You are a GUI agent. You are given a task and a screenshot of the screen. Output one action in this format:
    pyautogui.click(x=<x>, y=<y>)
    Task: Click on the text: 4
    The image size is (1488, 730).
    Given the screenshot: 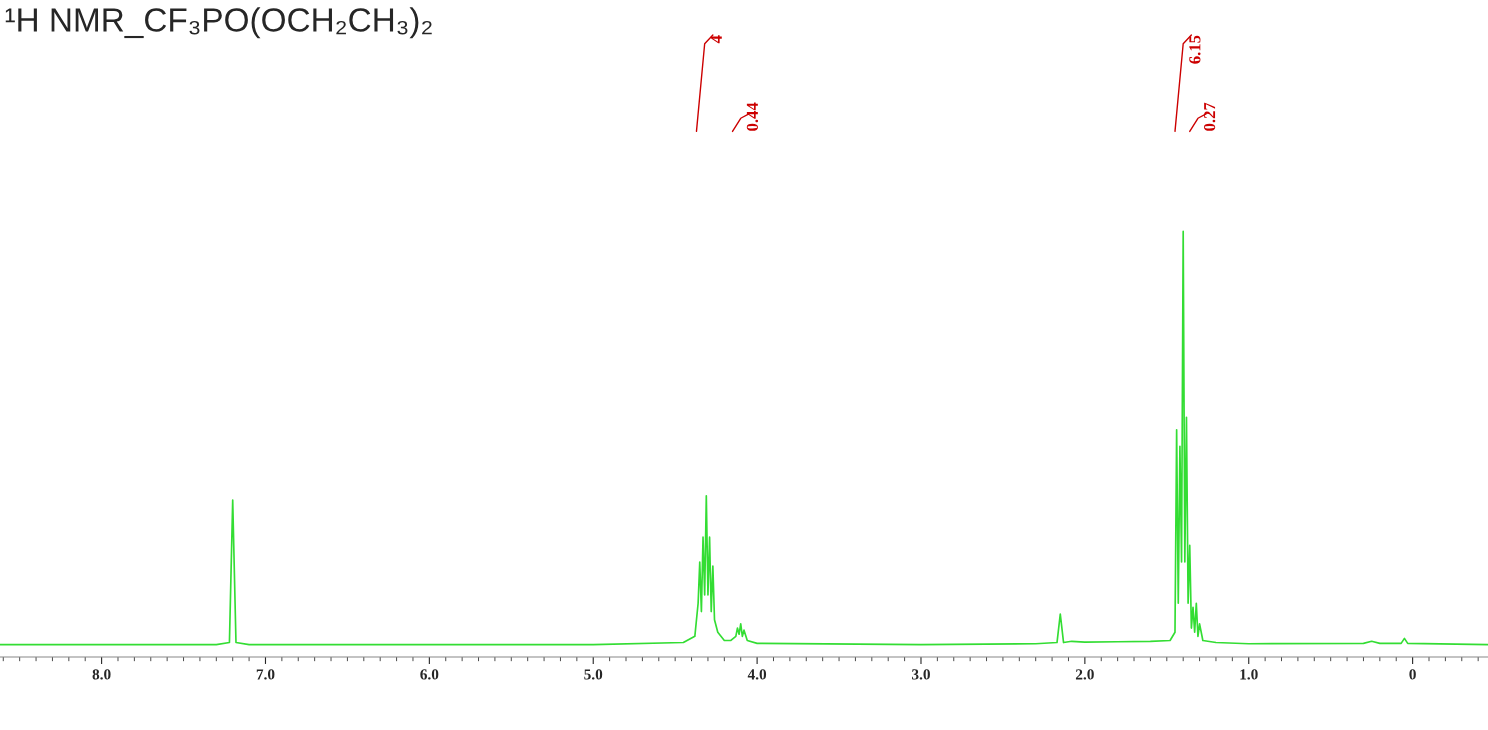 What is the action you would take?
    pyautogui.click(x=716, y=39)
    